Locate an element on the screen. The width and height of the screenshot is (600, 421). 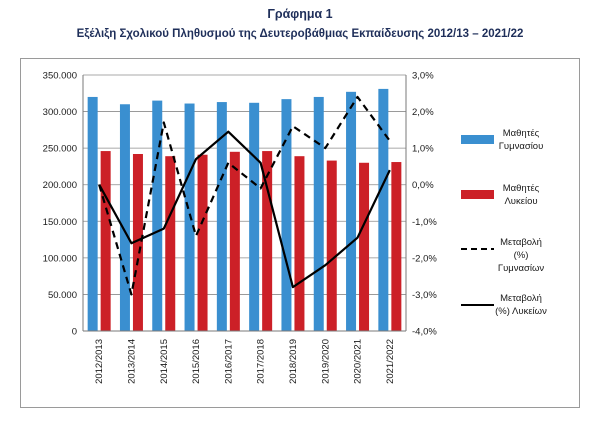
left-axis-tick-label: 100.000 is located at coordinates (60, 258).